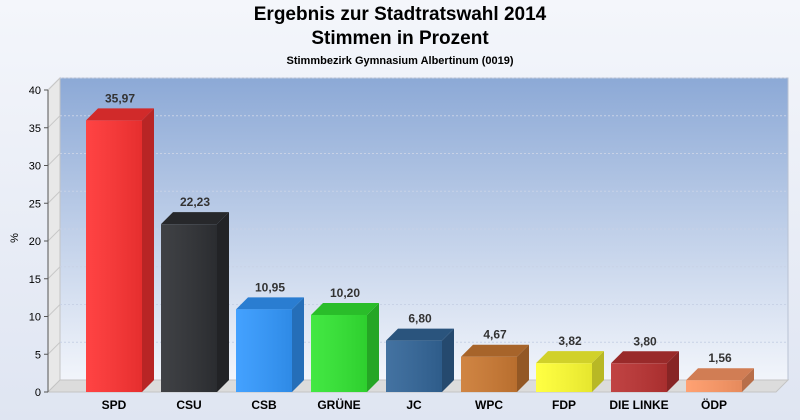 The width and height of the screenshot is (800, 420). I want to click on y-tick-label: 20, so click(35, 242).